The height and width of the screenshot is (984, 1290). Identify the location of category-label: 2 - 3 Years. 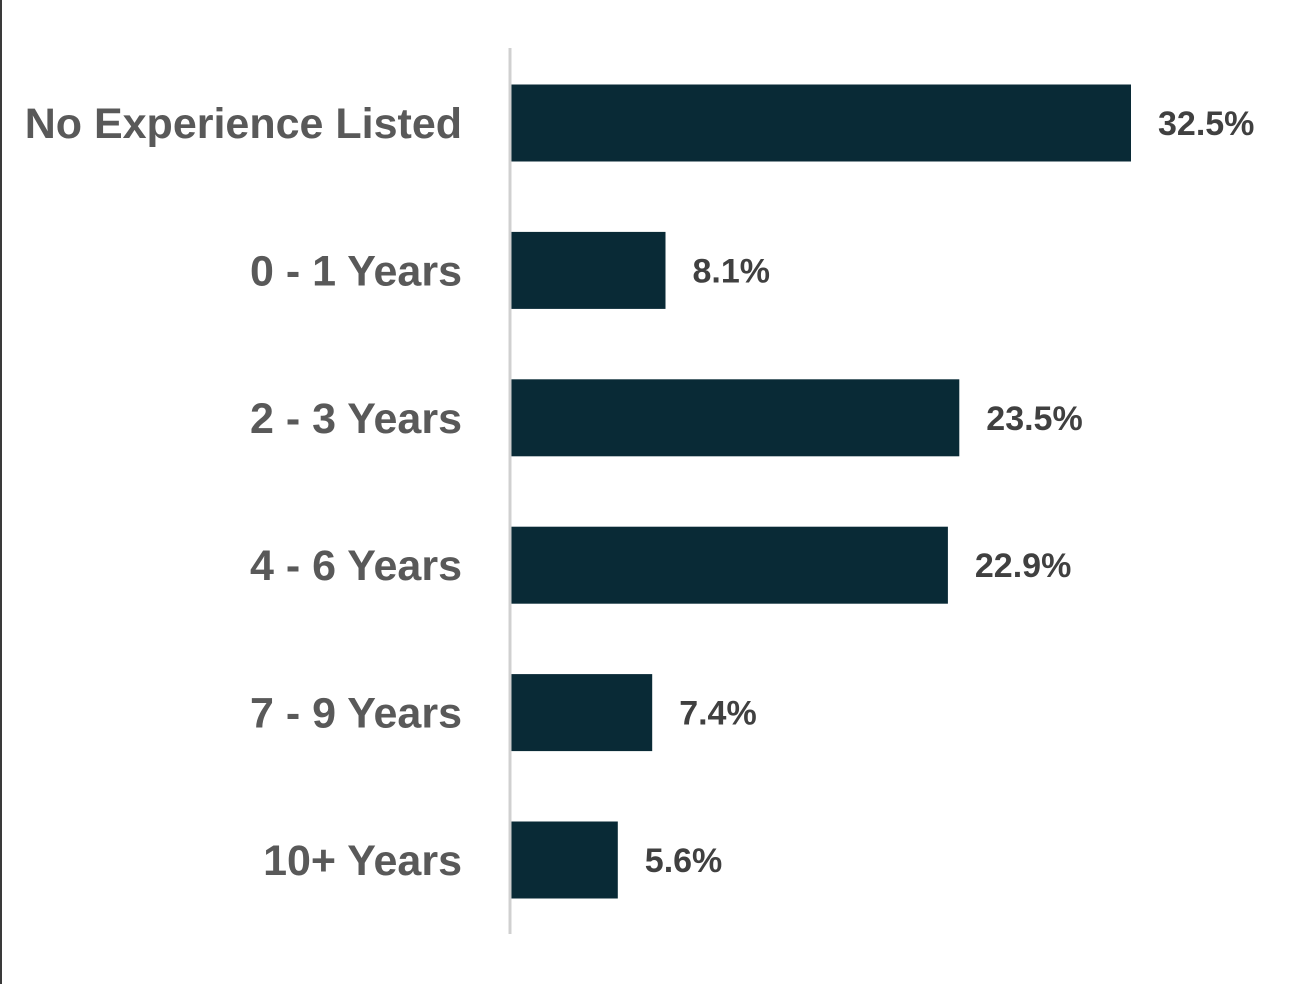
(356, 419).